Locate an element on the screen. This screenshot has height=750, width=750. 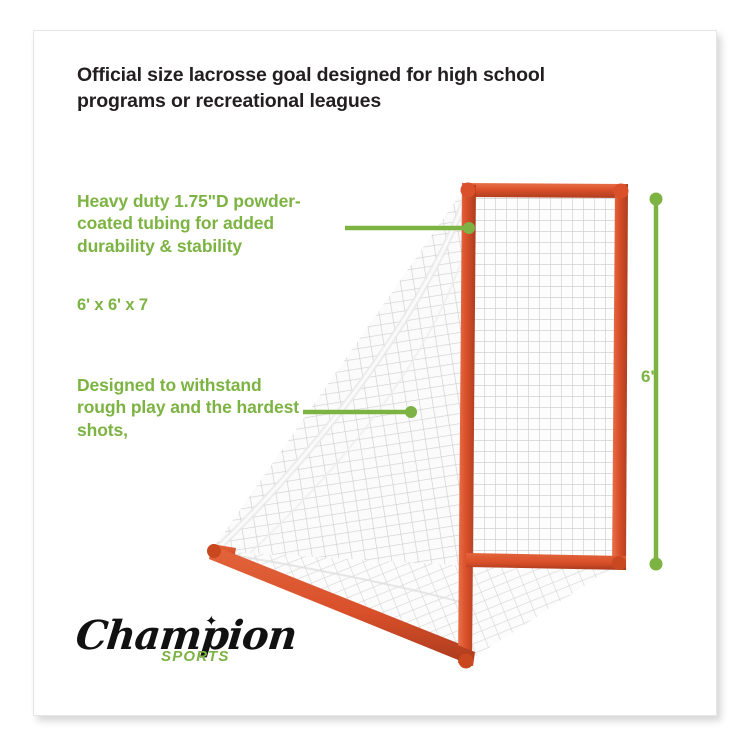
brand-subtext: SPORTS is located at coordinates (195, 656).